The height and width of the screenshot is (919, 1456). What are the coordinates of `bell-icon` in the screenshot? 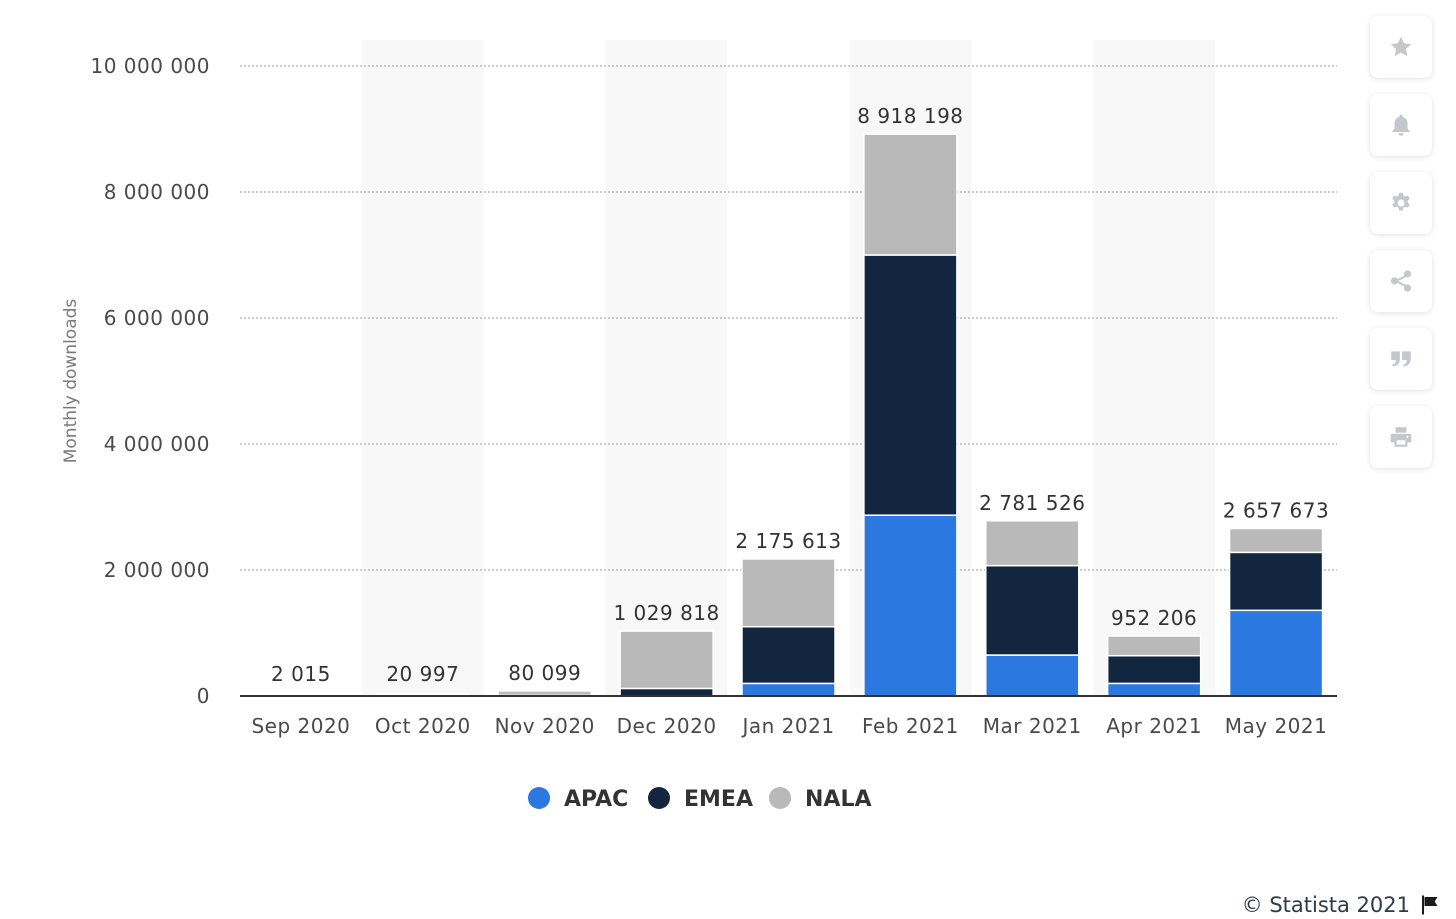 It's located at (1401, 125).